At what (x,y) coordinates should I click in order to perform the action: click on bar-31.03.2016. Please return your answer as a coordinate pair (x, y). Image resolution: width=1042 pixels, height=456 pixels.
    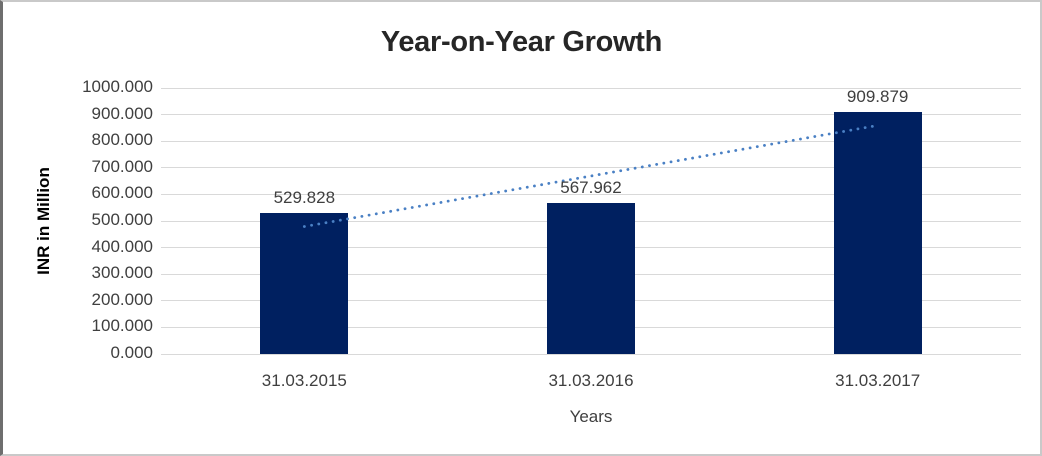
    Looking at the image, I should click on (591, 278).